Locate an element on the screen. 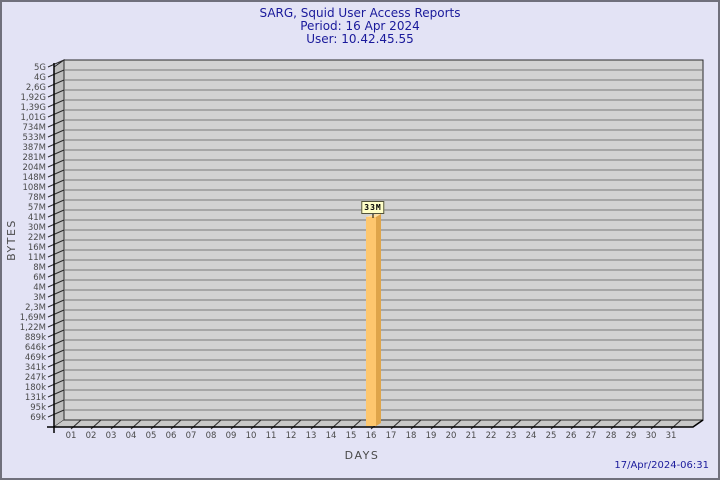 The height and width of the screenshot is (480, 720). x-tick-label: 30 is located at coordinates (651, 436).